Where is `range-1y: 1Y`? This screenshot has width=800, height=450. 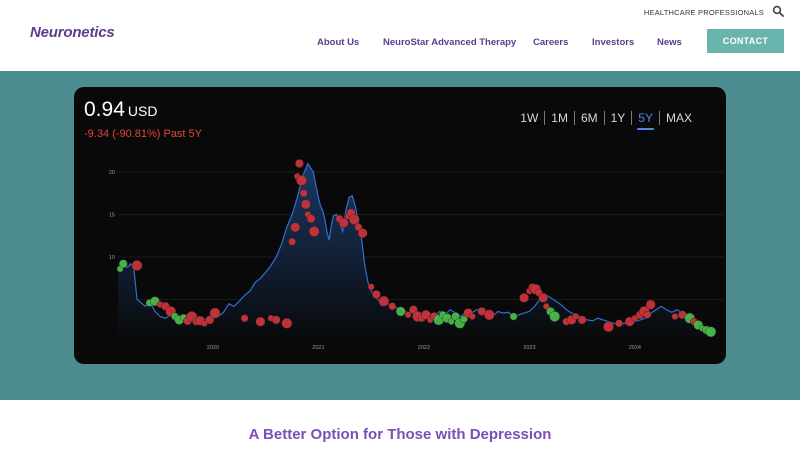
range-1y: 1Y is located at coordinates (618, 118).